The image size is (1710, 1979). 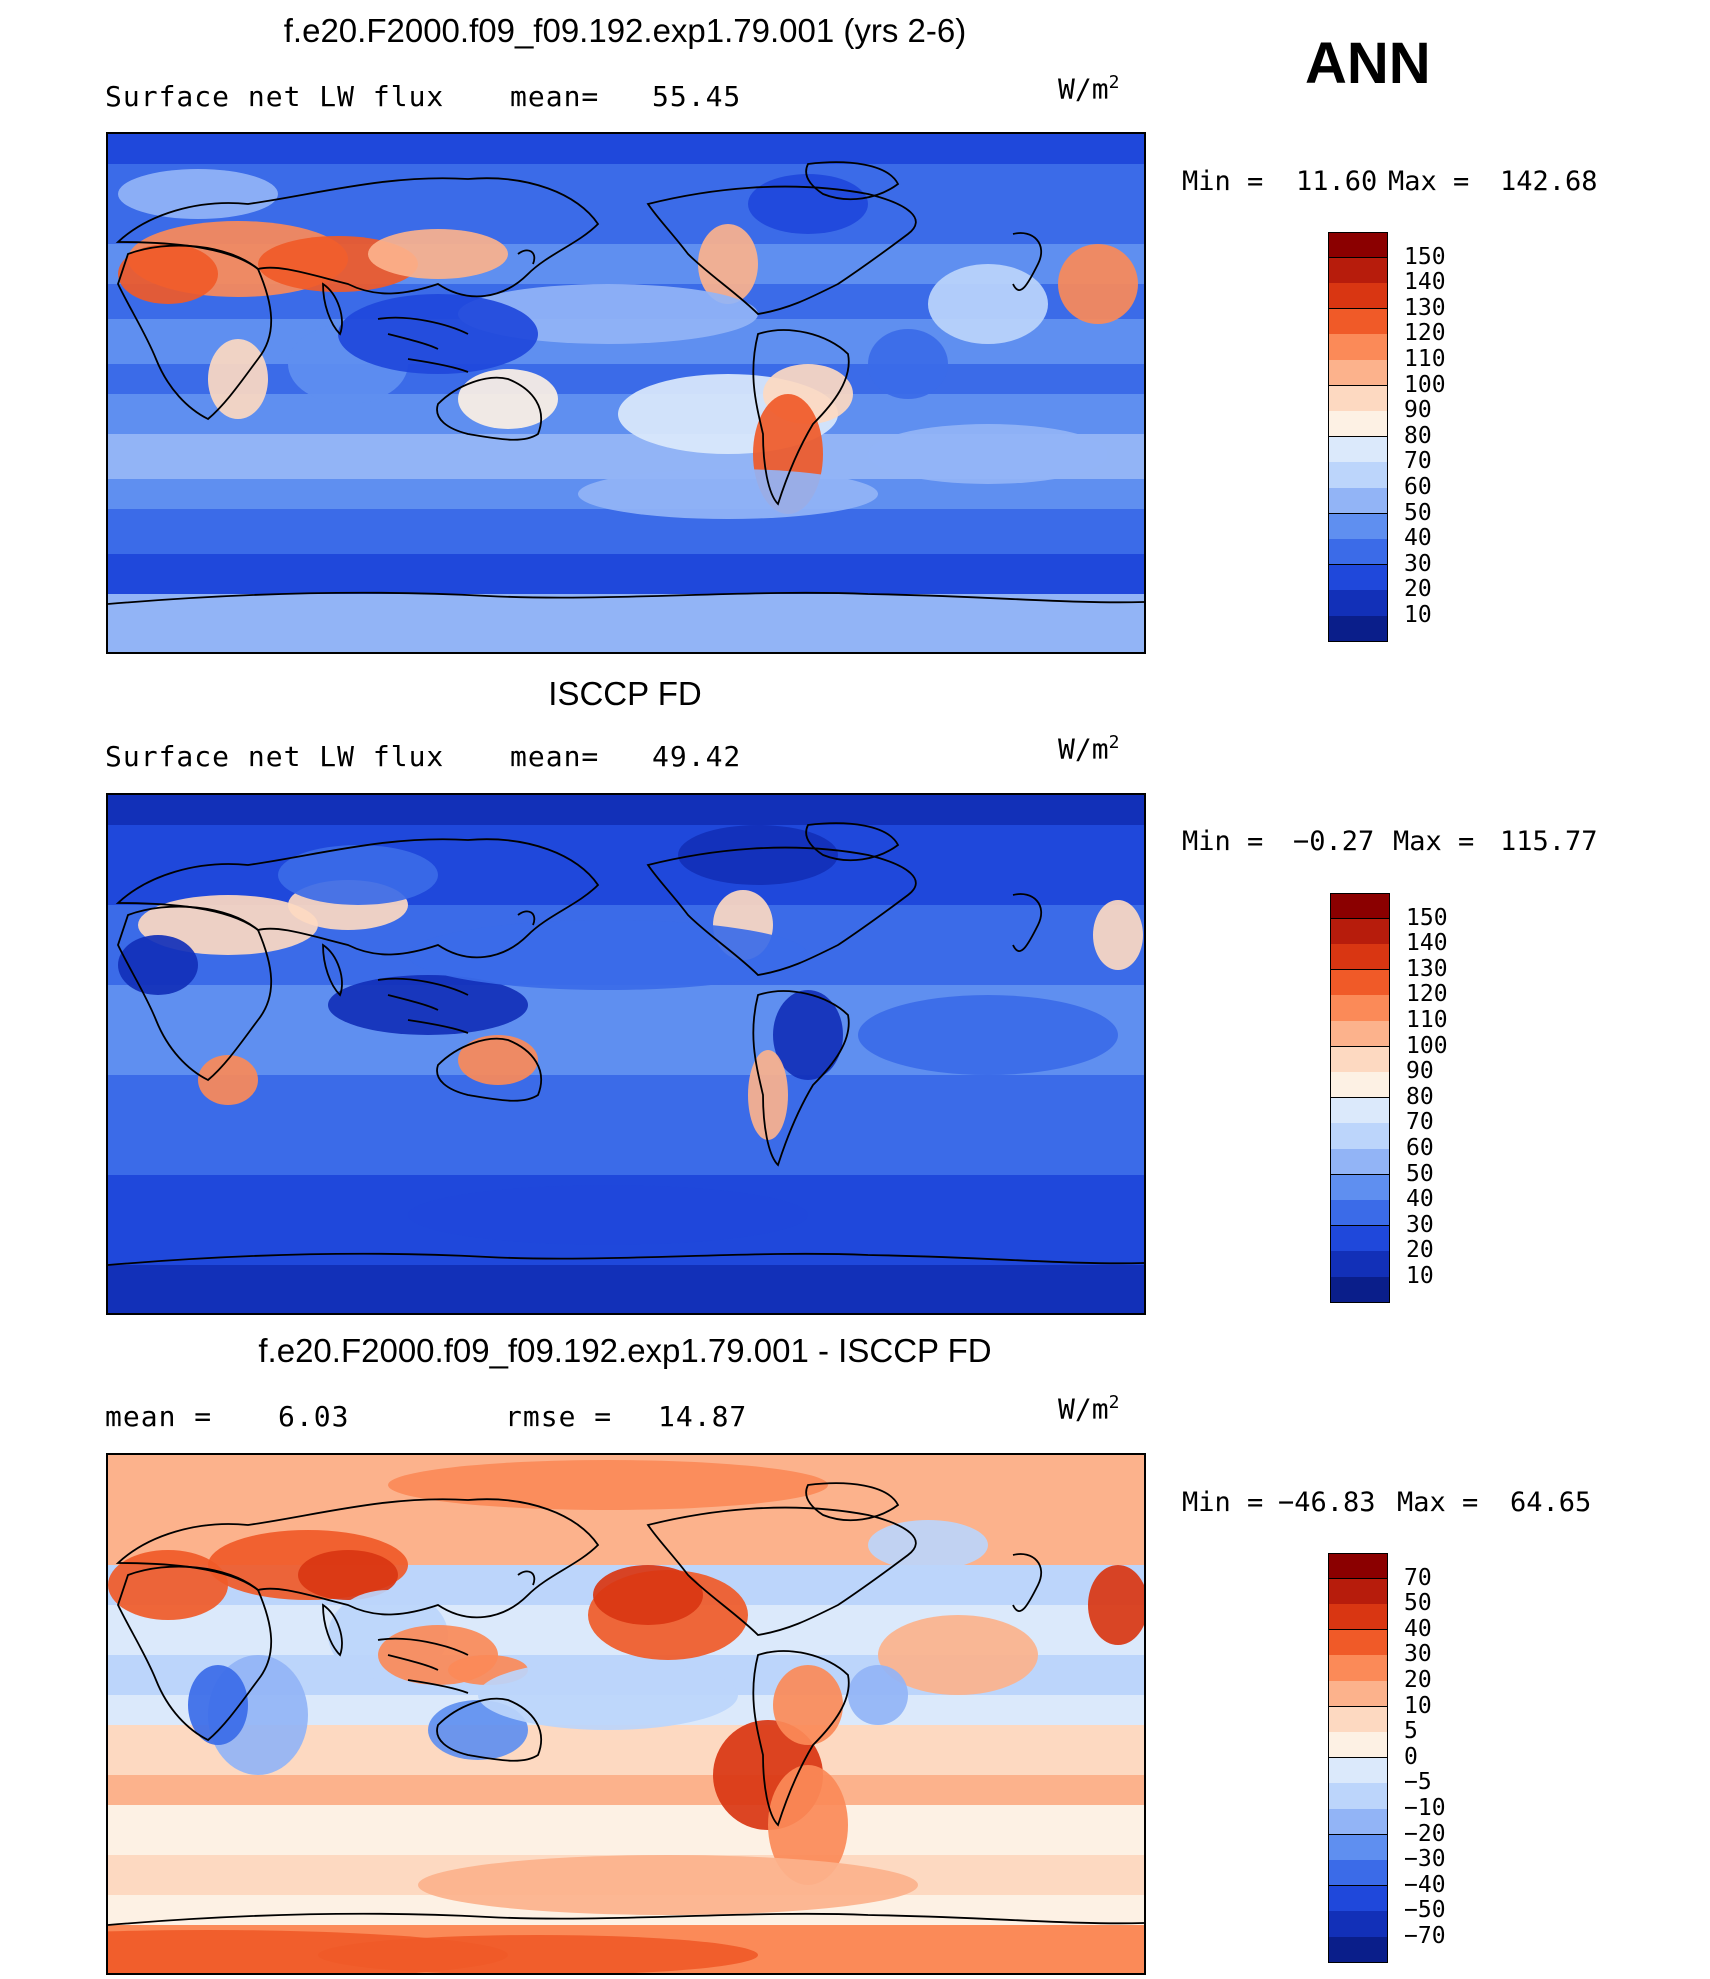 I want to click on panel2-mean-label: mean=, so click(x=555, y=756).